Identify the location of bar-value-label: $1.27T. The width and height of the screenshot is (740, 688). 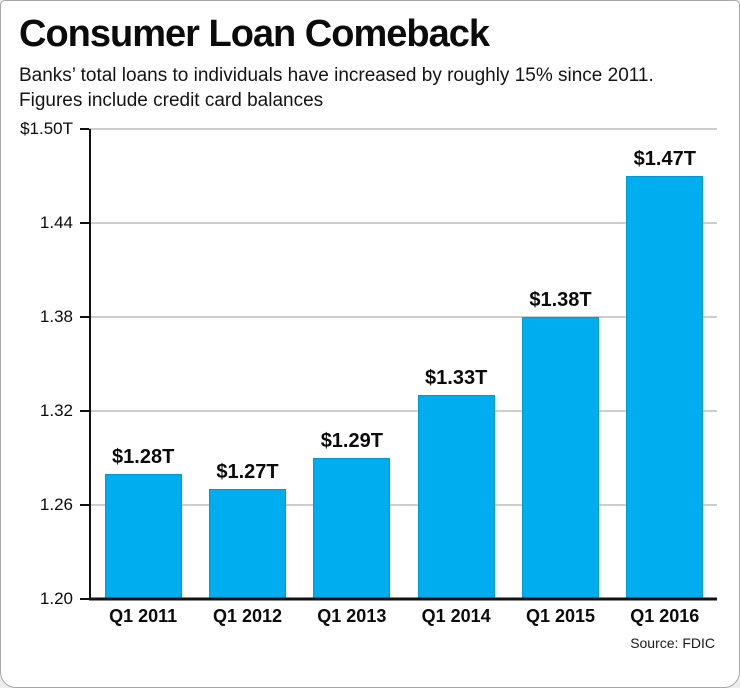
(247, 472).